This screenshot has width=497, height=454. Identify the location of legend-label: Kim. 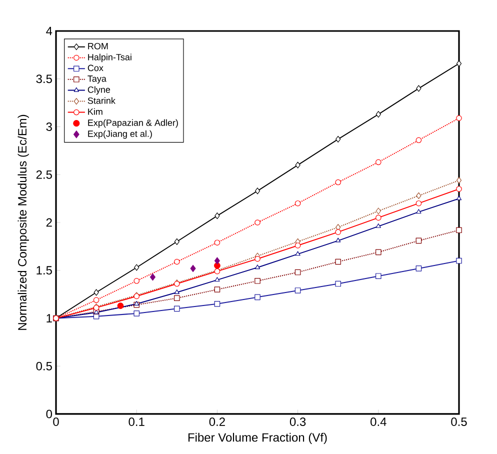
(95, 111).